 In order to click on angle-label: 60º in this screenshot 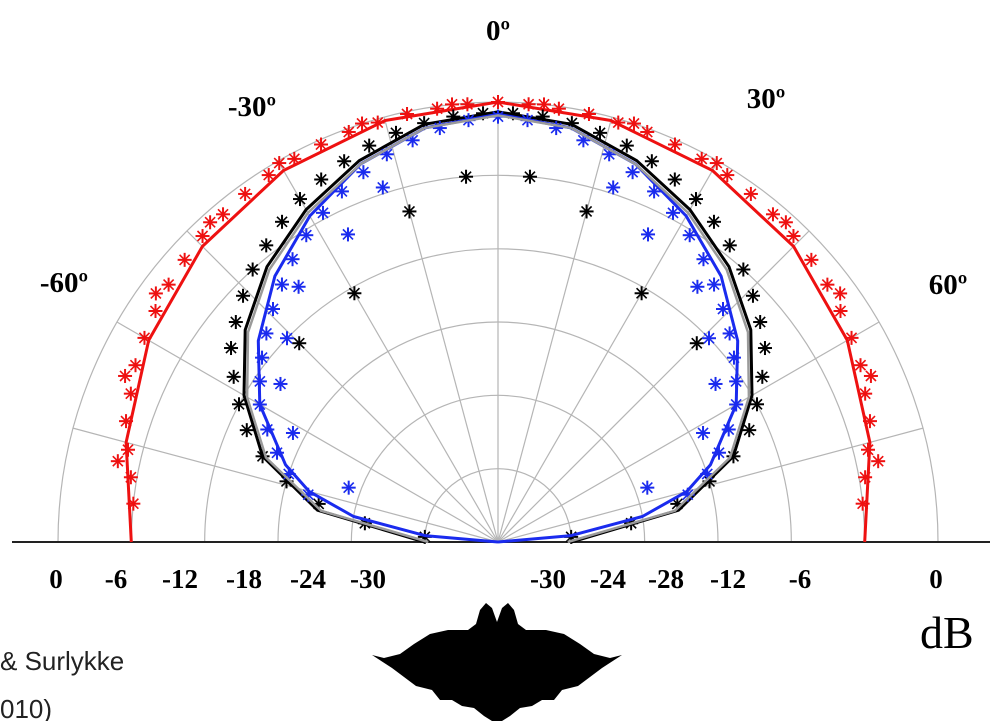, I will do `click(948, 285)`.